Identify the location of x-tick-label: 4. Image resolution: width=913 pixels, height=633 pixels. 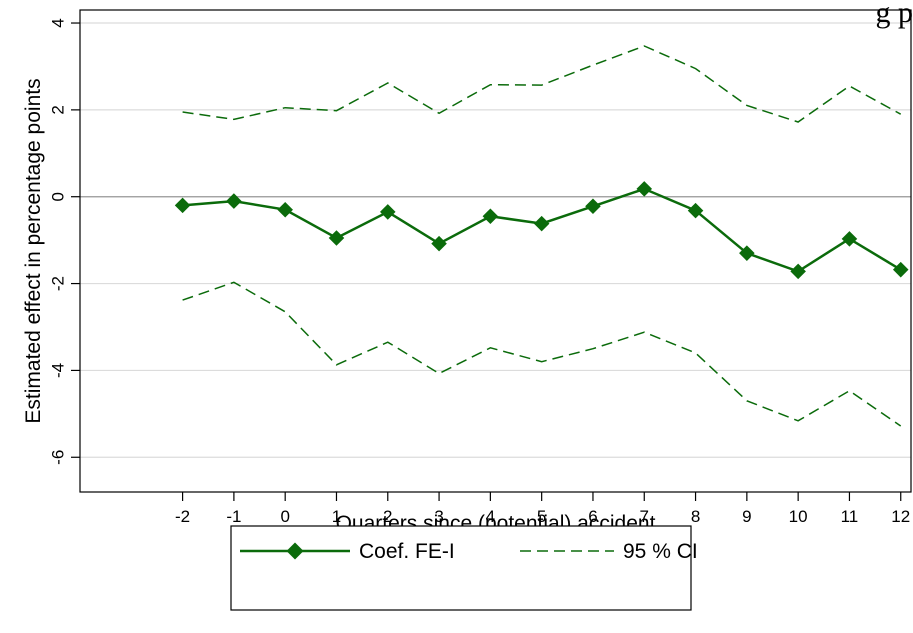
(490, 516).